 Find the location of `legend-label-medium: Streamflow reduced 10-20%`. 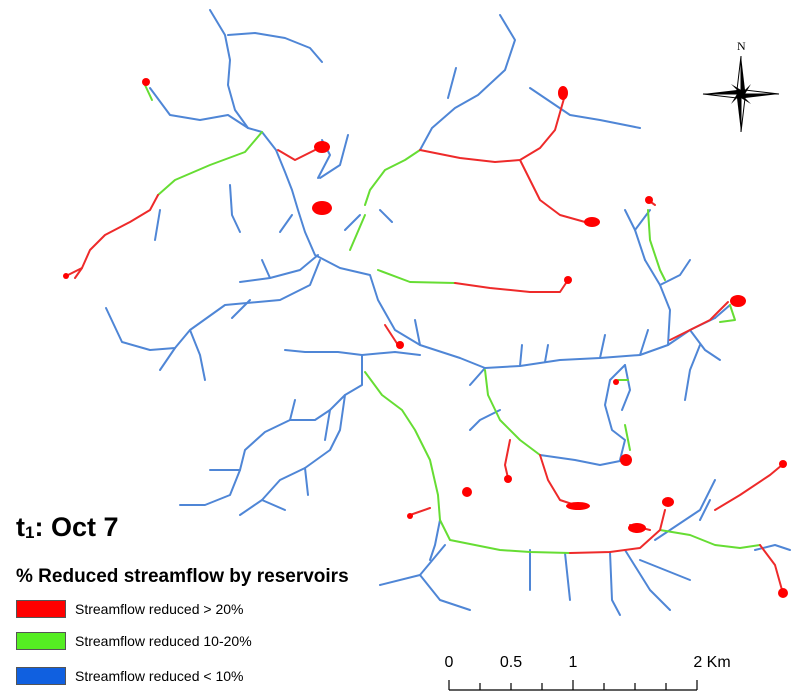

legend-label-medium: Streamflow reduced 10-20% is located at coordinates (163, 641).